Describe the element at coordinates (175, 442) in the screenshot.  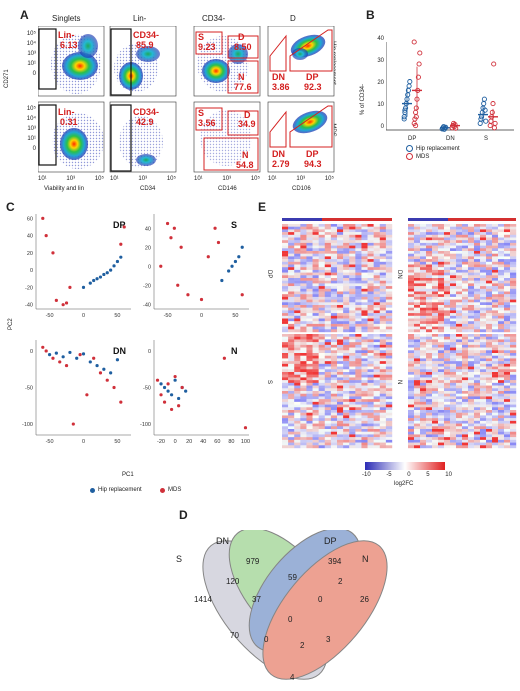
I see `pca-xtick: 0` at that location.